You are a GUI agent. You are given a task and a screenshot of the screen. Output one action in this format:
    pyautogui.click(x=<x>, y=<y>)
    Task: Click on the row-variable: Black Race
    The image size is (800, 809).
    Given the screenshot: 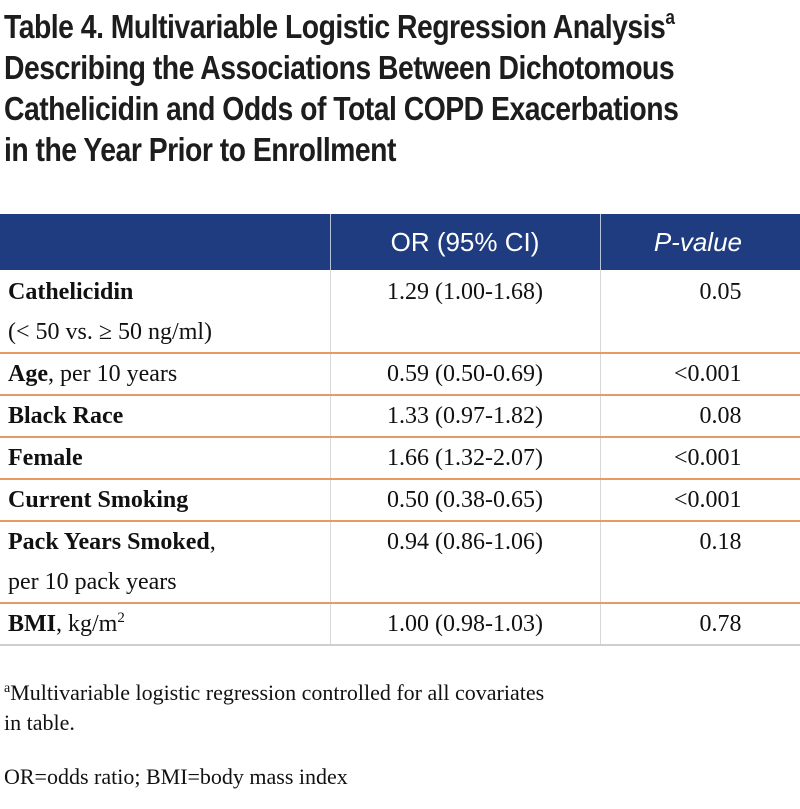 What is the action you would take?
    pyautogui.click(x=165, y=416)
    